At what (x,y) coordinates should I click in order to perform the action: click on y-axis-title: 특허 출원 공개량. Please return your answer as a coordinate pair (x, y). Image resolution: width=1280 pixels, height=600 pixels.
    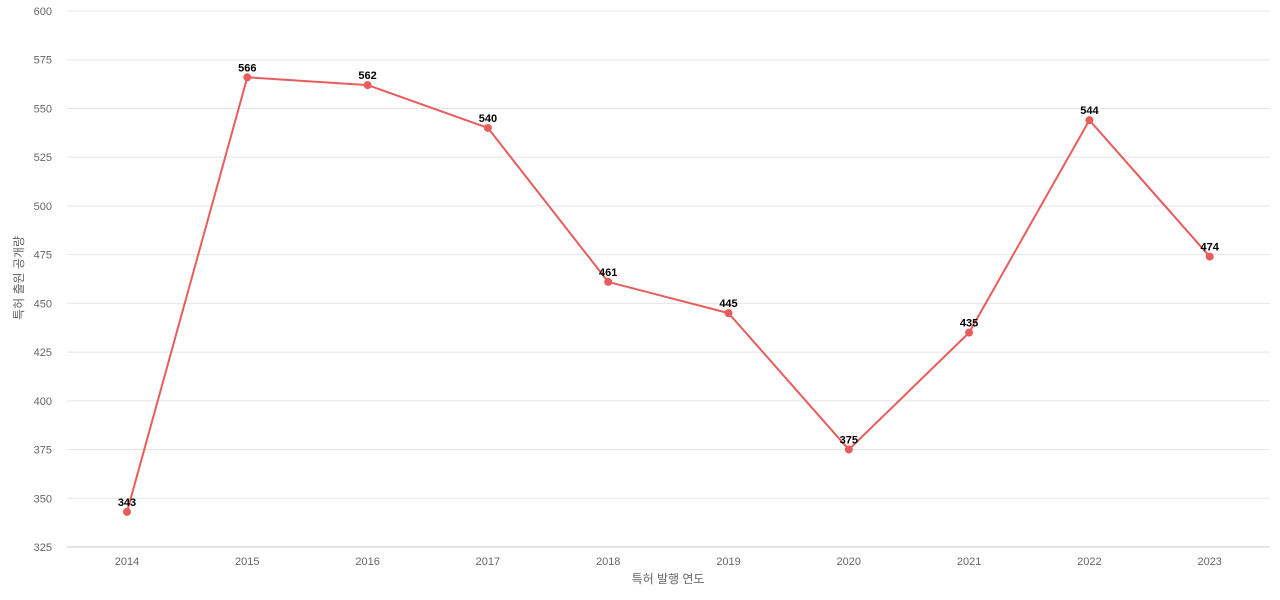
    Looking at the image, I should click on (19, 278).